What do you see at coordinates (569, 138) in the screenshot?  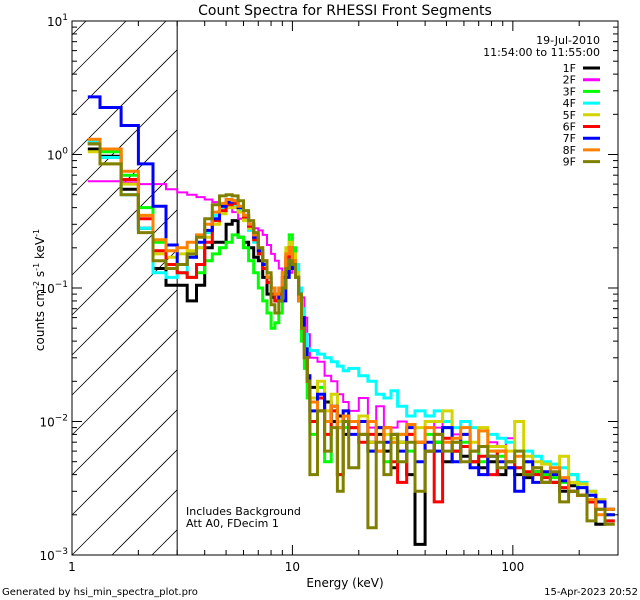 I see `legend-label: 7F` at bounding box center [569, 138].